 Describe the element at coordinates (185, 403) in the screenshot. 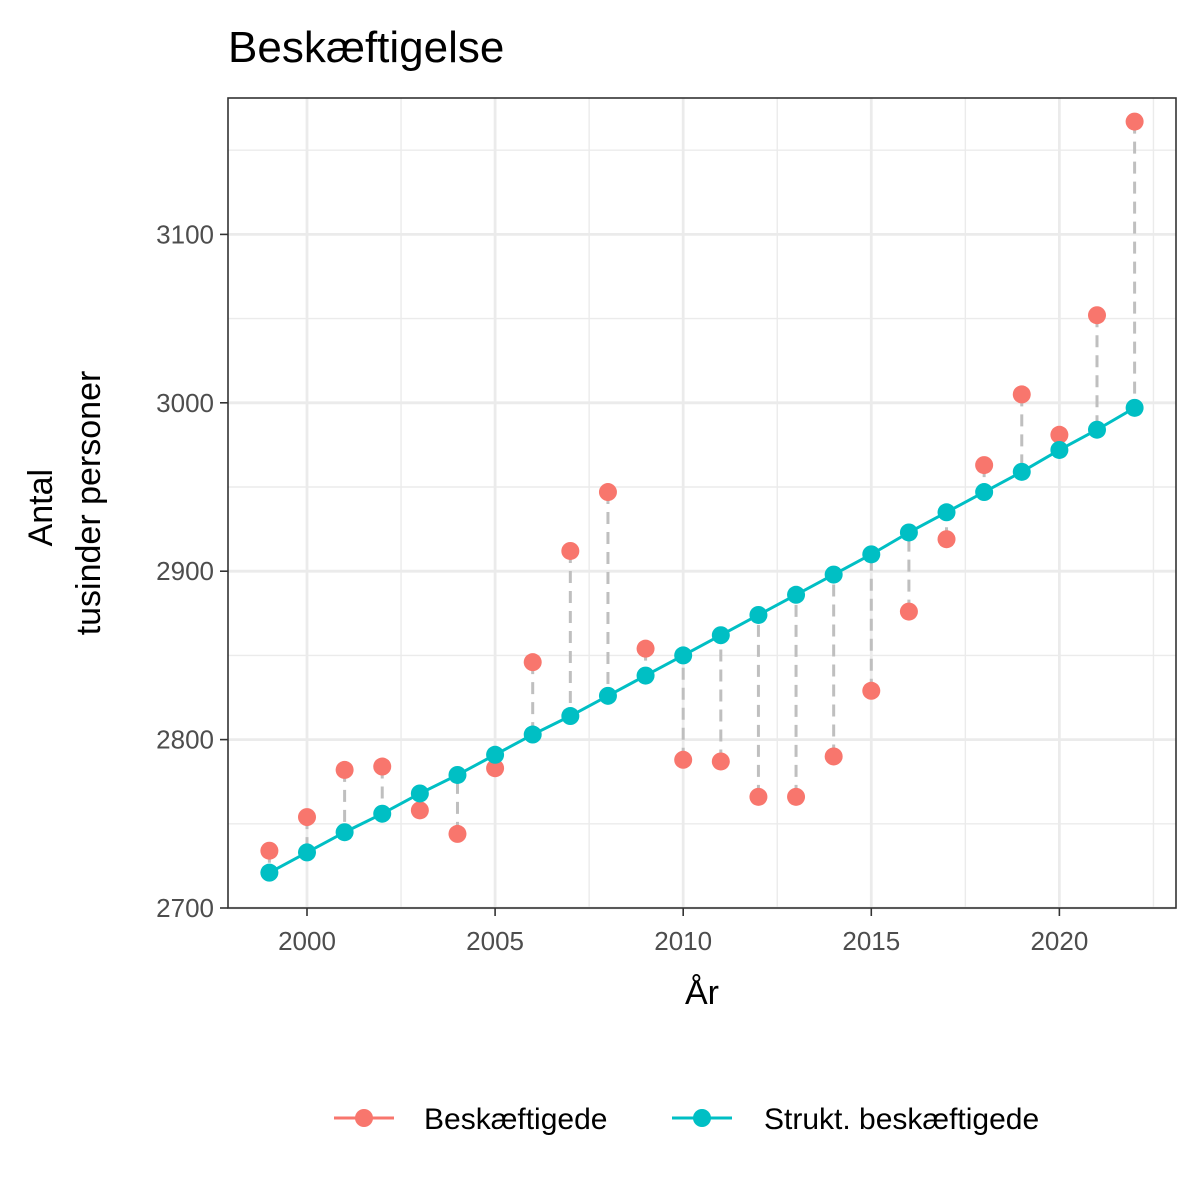

I see `y-tick-label: 3000` at that location.